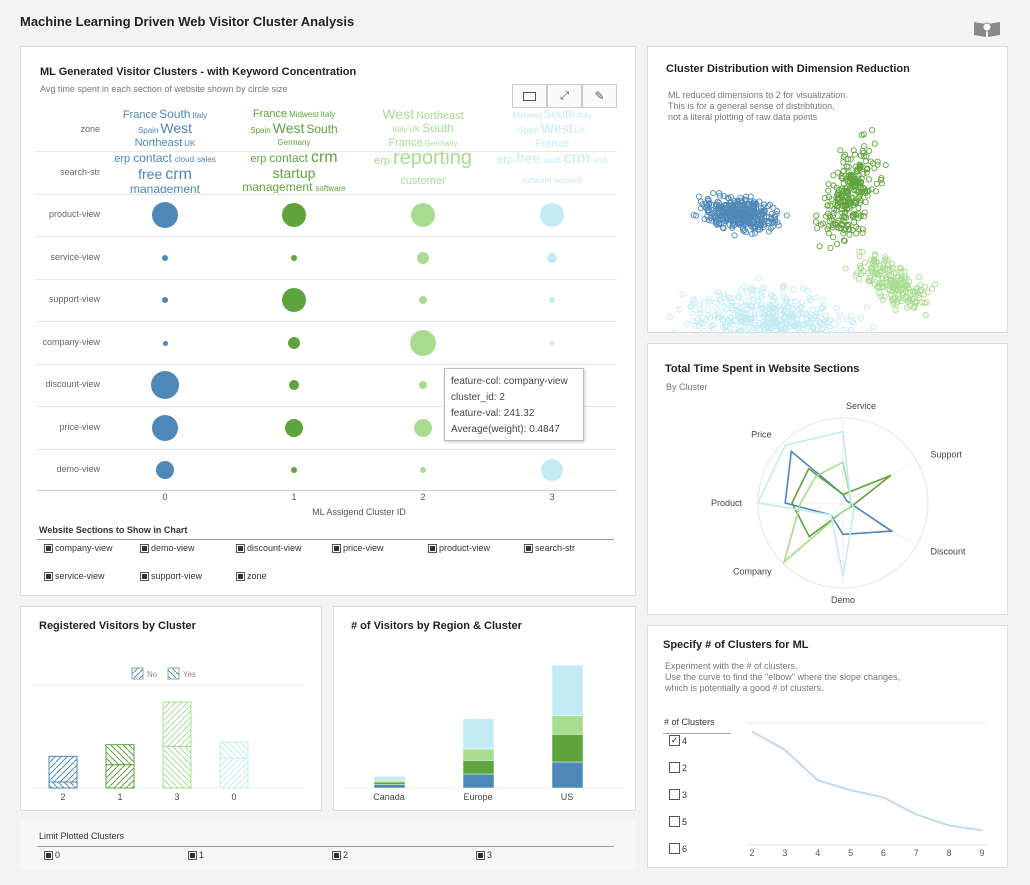 The image size is (1030, 885). I want to click on filter-checkbox-demo-view: demo-view, so click(167, 548).